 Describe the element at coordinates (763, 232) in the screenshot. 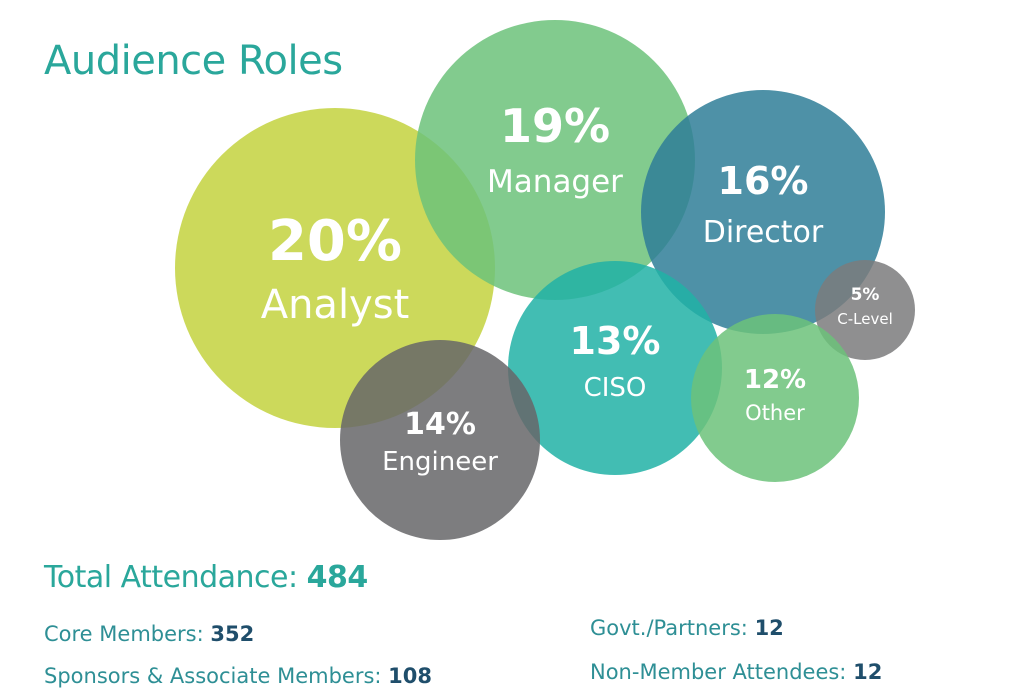

I see `bubble-label-director: Director` at that location.